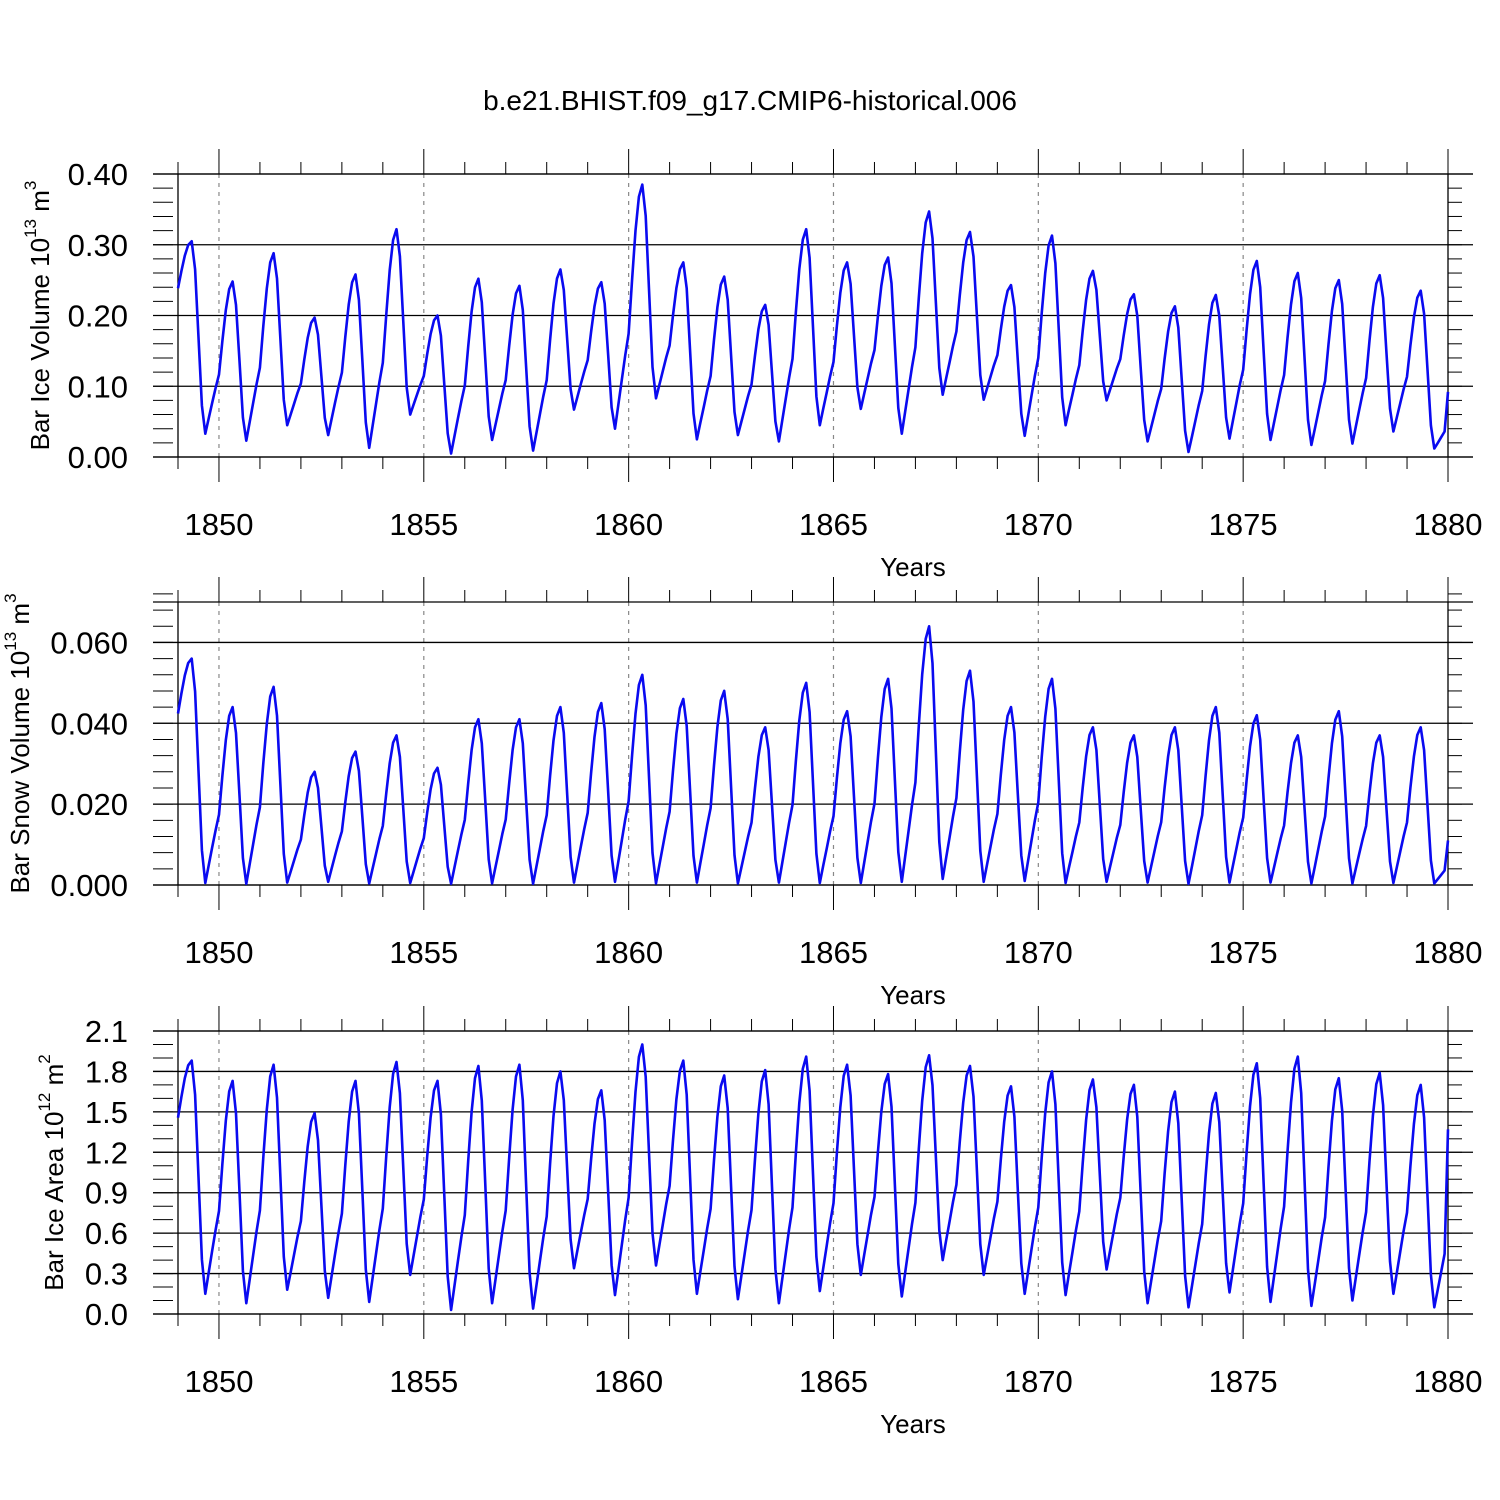  I want to click on y-tick-label: 1.8, so click(106, 1071).